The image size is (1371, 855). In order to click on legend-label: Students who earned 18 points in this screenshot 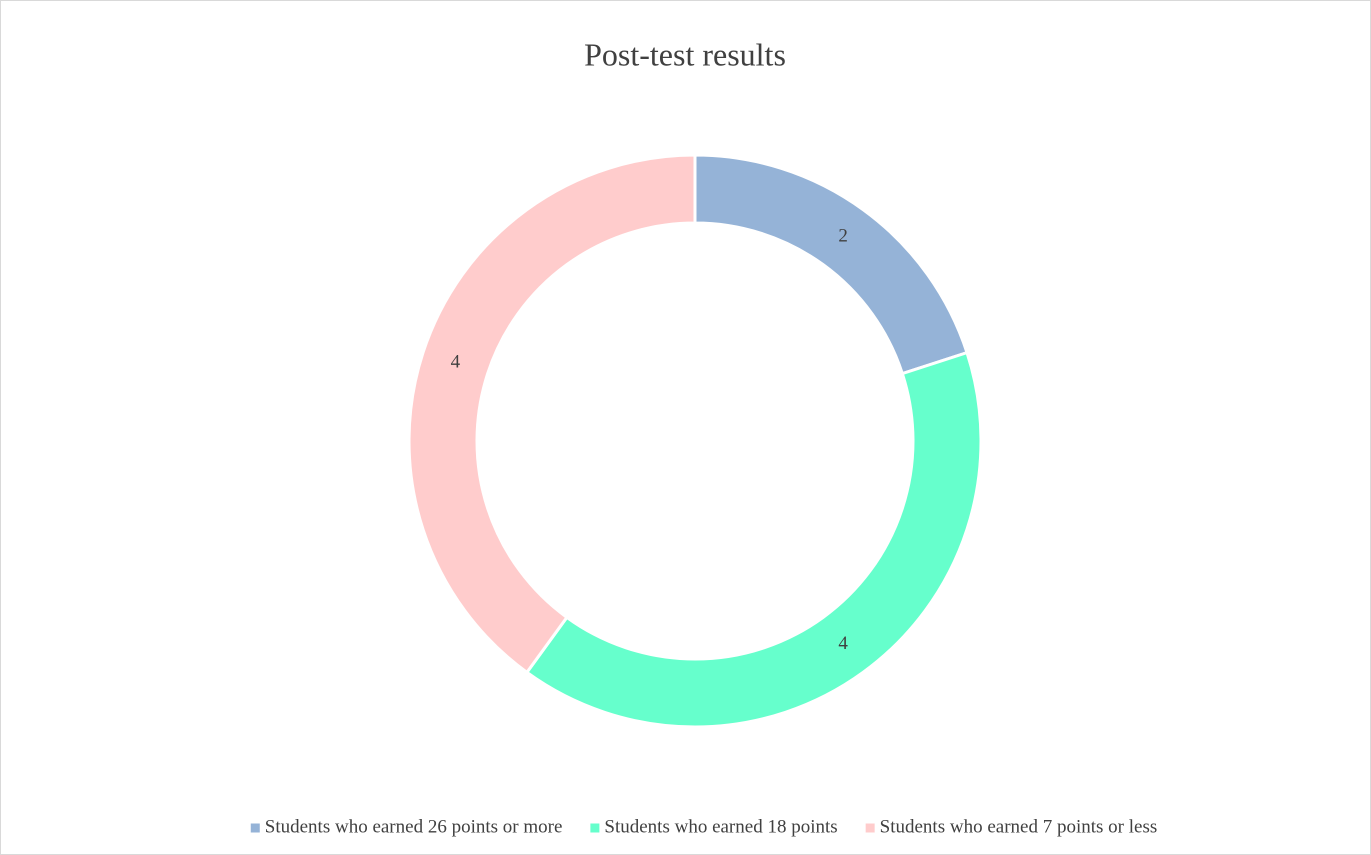, I will do `click(720, 826)`.